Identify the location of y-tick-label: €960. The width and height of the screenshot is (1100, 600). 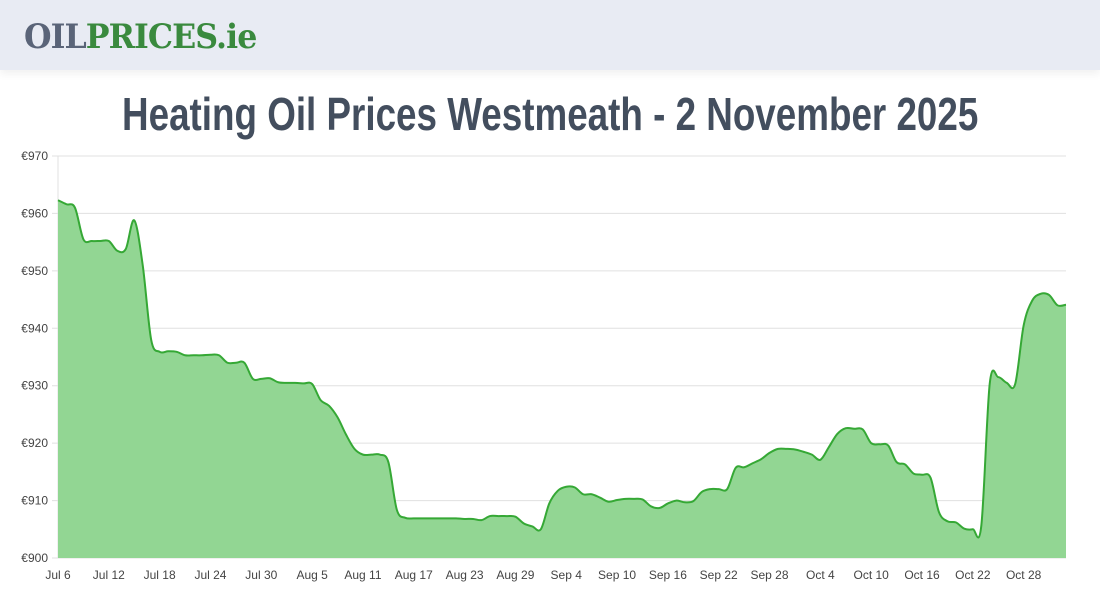
(34, 213).